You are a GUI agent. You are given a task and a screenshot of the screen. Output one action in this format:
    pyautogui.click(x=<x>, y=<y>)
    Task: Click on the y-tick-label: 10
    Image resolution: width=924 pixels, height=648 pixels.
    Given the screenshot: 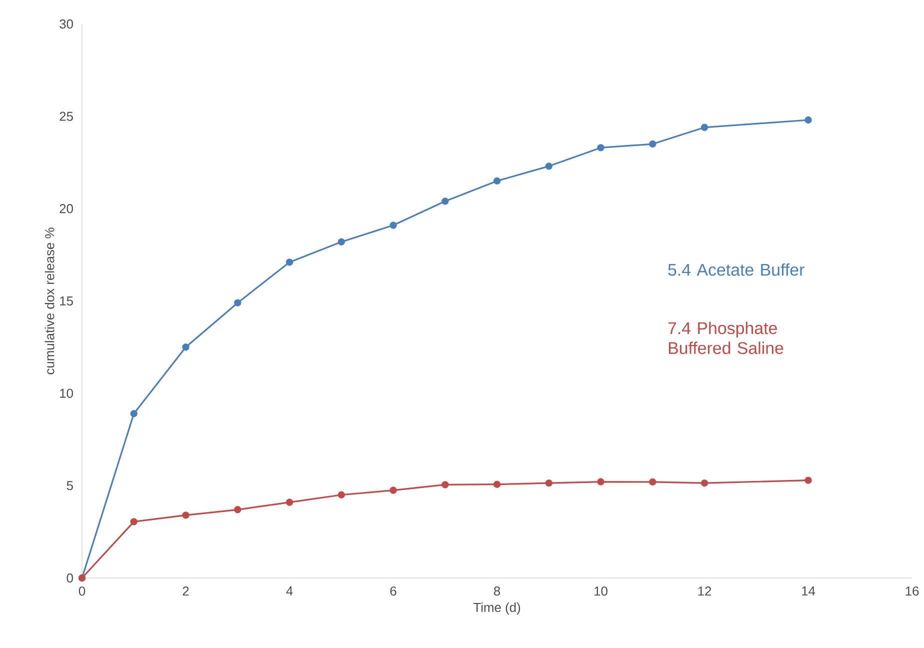 What is the action you would take?
    pyautogui.click(x=66, y=393)
    